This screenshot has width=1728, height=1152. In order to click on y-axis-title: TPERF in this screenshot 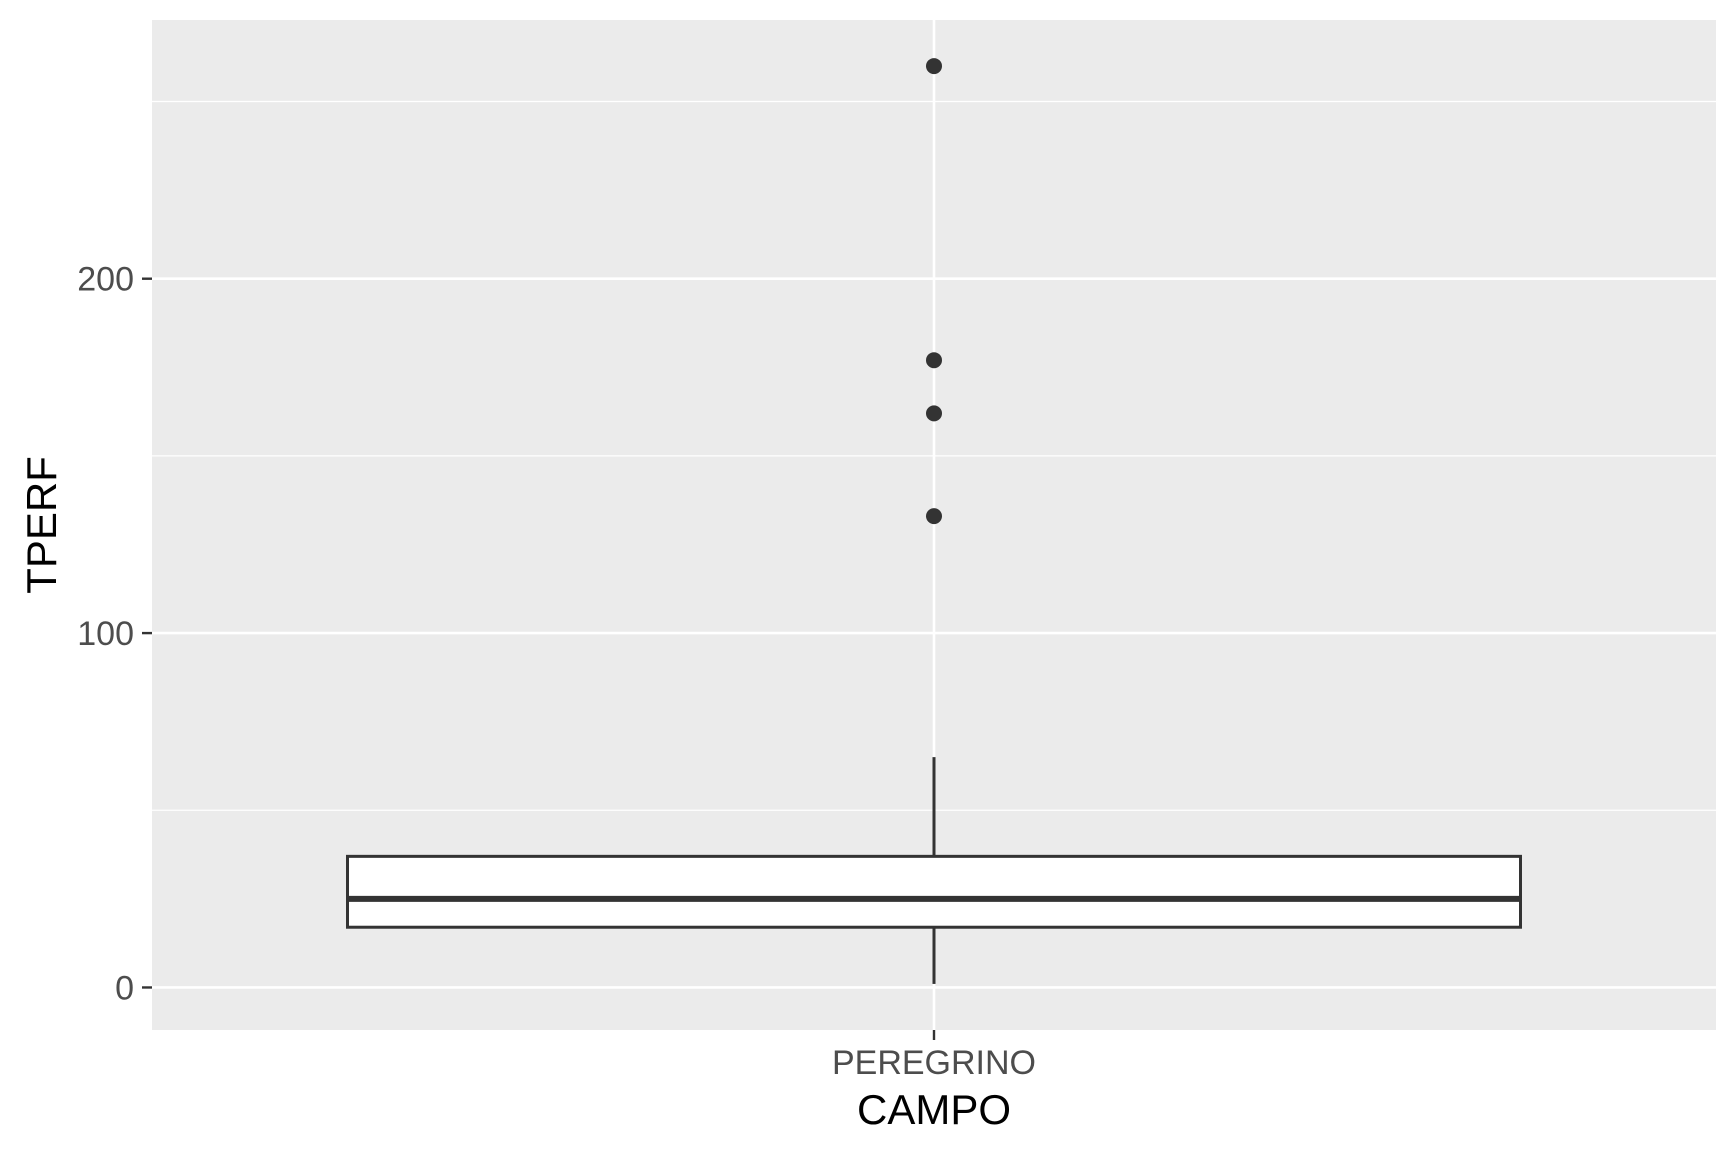, I will do `click(41, 525)`.